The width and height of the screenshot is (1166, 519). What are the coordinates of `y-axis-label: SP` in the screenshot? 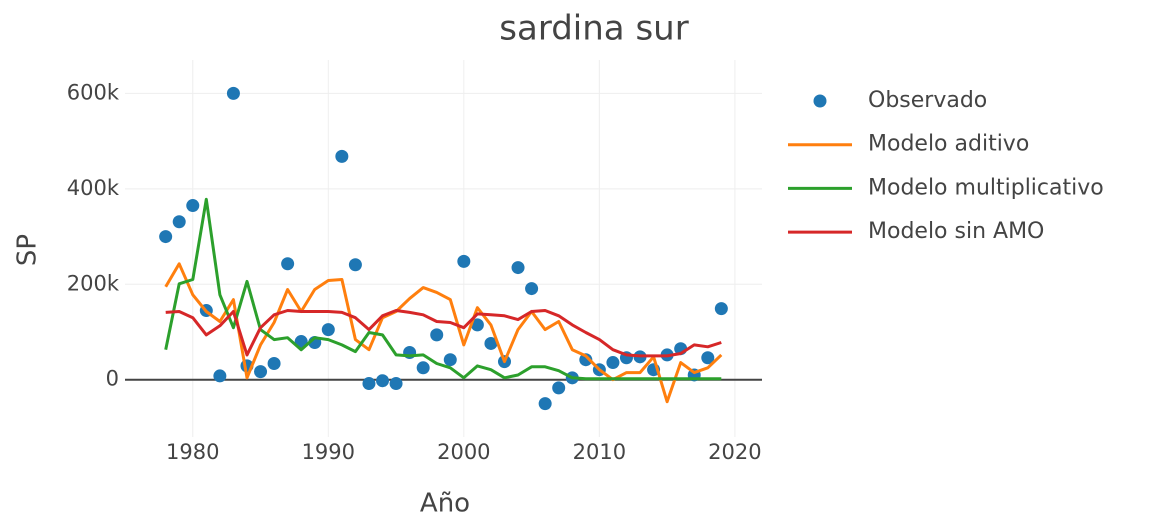 It's located at (28, 250).